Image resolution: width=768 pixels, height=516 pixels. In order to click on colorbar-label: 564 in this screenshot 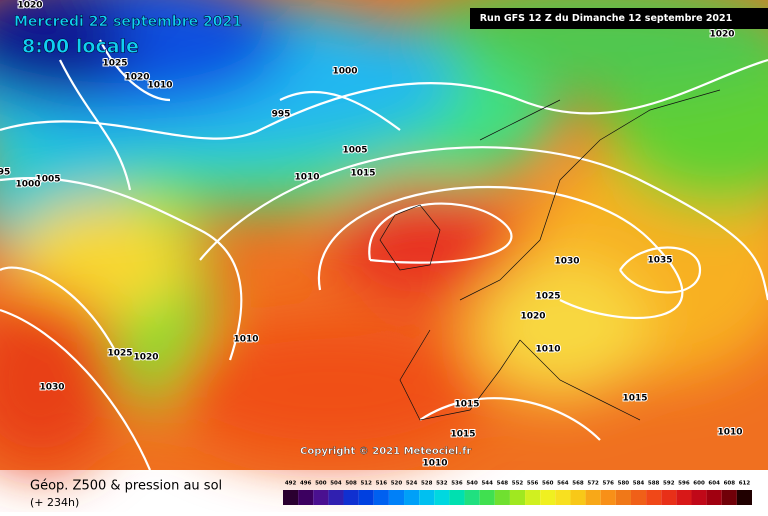, I will do `click(563, 484)`.